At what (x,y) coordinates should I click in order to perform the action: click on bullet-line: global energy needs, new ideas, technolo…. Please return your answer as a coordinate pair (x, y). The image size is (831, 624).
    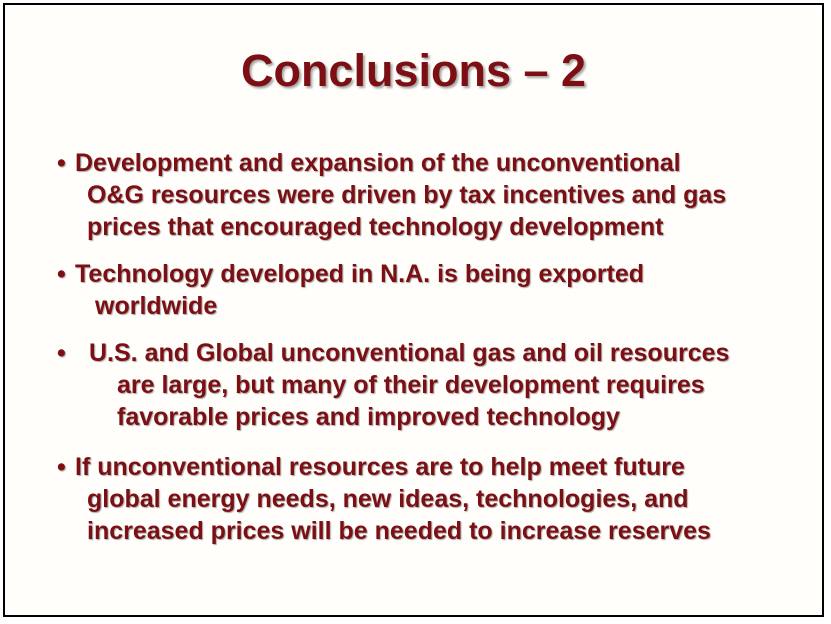
    Looking at the image, I should click on (384, 499).